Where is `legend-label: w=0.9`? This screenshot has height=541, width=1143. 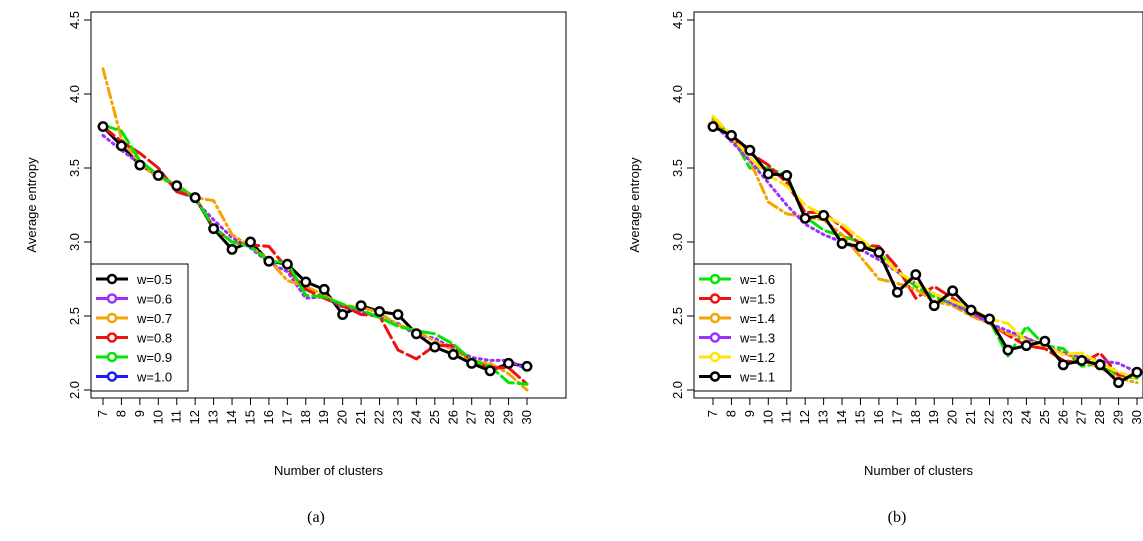
legend-label: w=0.9 is located at coordinates (154, 357).